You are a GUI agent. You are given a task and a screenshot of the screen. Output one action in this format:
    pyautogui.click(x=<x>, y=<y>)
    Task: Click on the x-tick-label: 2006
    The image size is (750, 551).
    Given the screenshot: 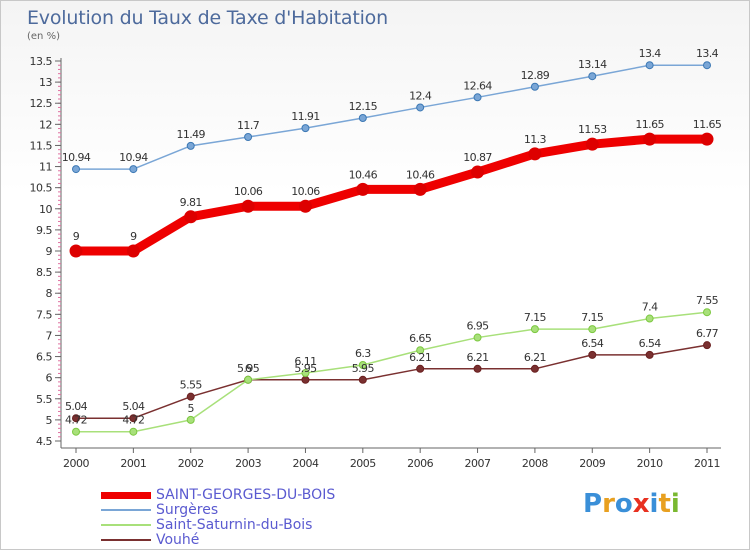 What is the action you would take?
    pyautogui.click(x=420, y=463)
    